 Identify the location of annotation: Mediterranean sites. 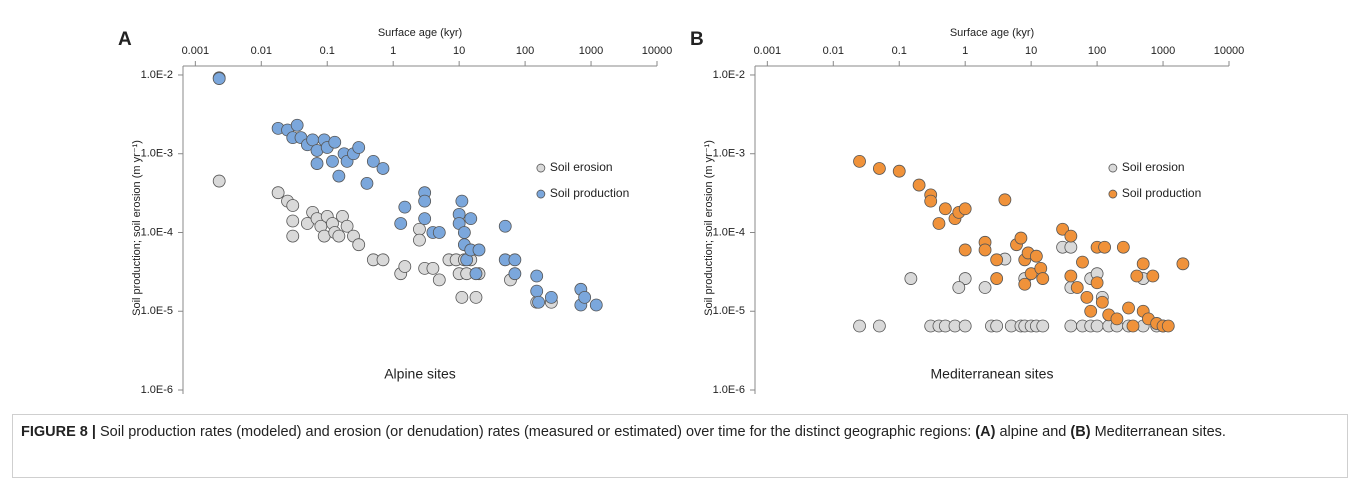
(992, 374).